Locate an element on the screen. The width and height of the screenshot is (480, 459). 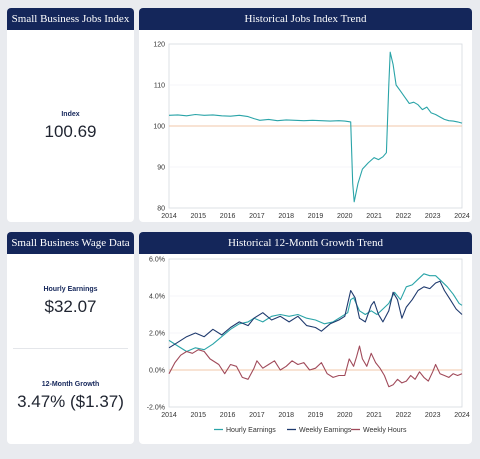
jobs-index-card: Small Business Jobs Index Index 100.69 is located at coordinates (70, 115).